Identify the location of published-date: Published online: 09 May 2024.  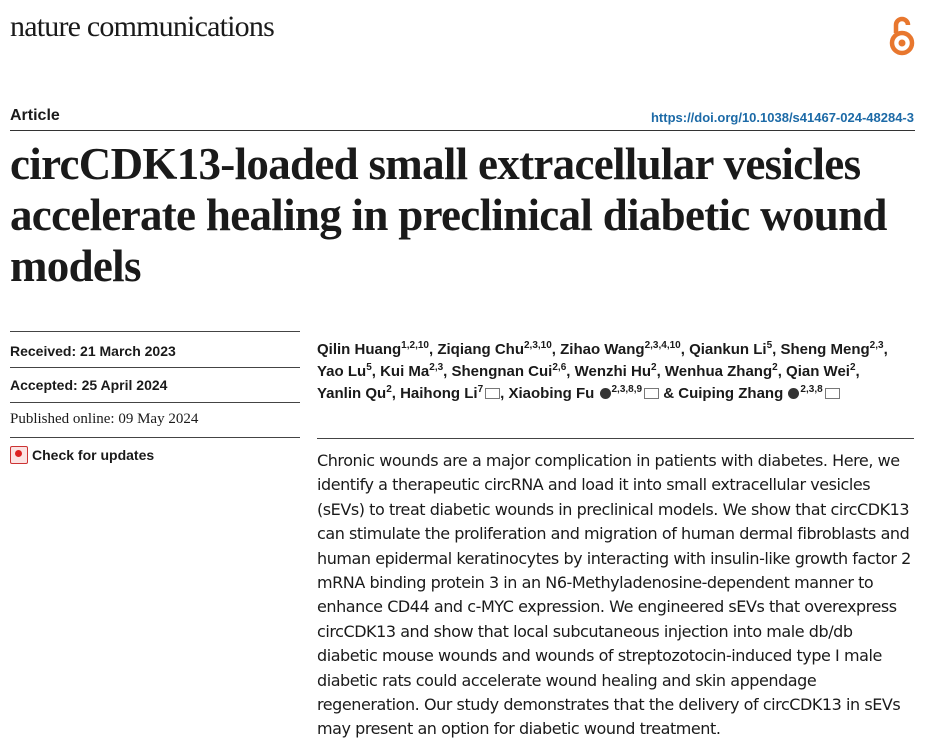
(104, 419).